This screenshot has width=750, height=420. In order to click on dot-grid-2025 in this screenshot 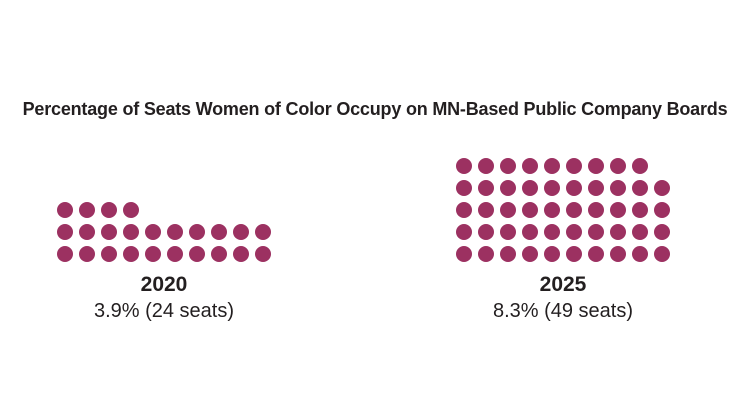, I will do `click(563, 210)`.